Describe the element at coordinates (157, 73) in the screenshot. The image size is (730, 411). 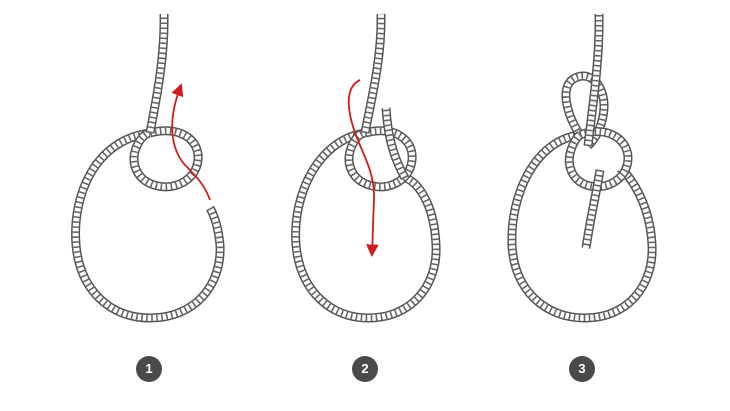
I see `step-1-standing-part` at that location.